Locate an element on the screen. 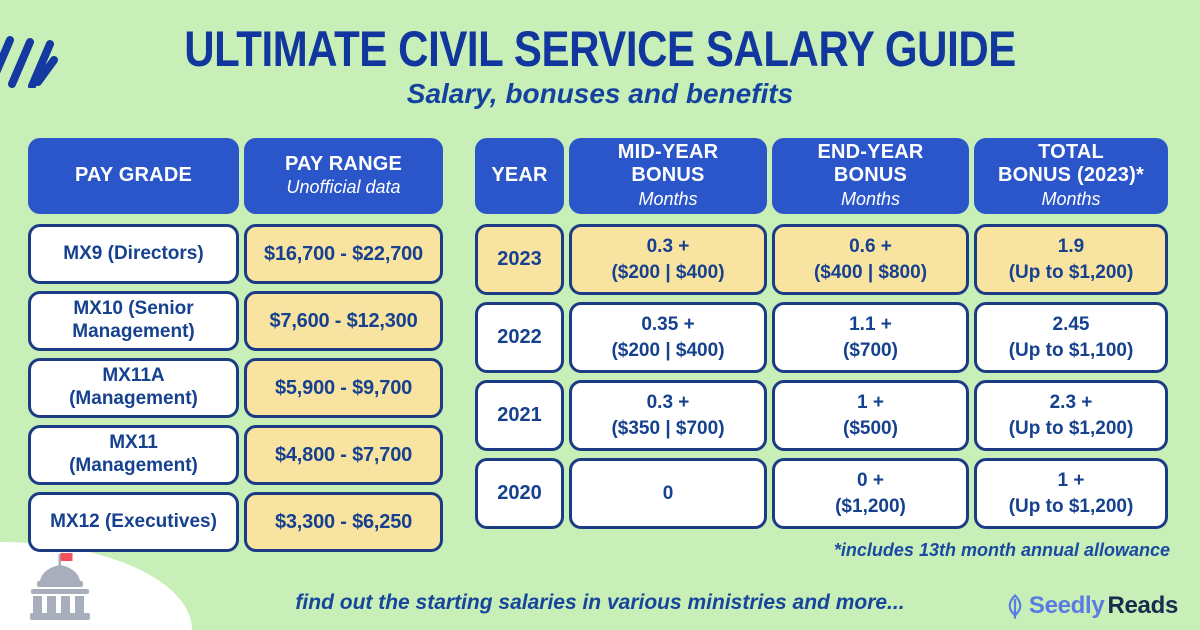 The width and height of the screenshot is (1200, 630). year-header-cell: YEAR is located at coordinates (519, 176).